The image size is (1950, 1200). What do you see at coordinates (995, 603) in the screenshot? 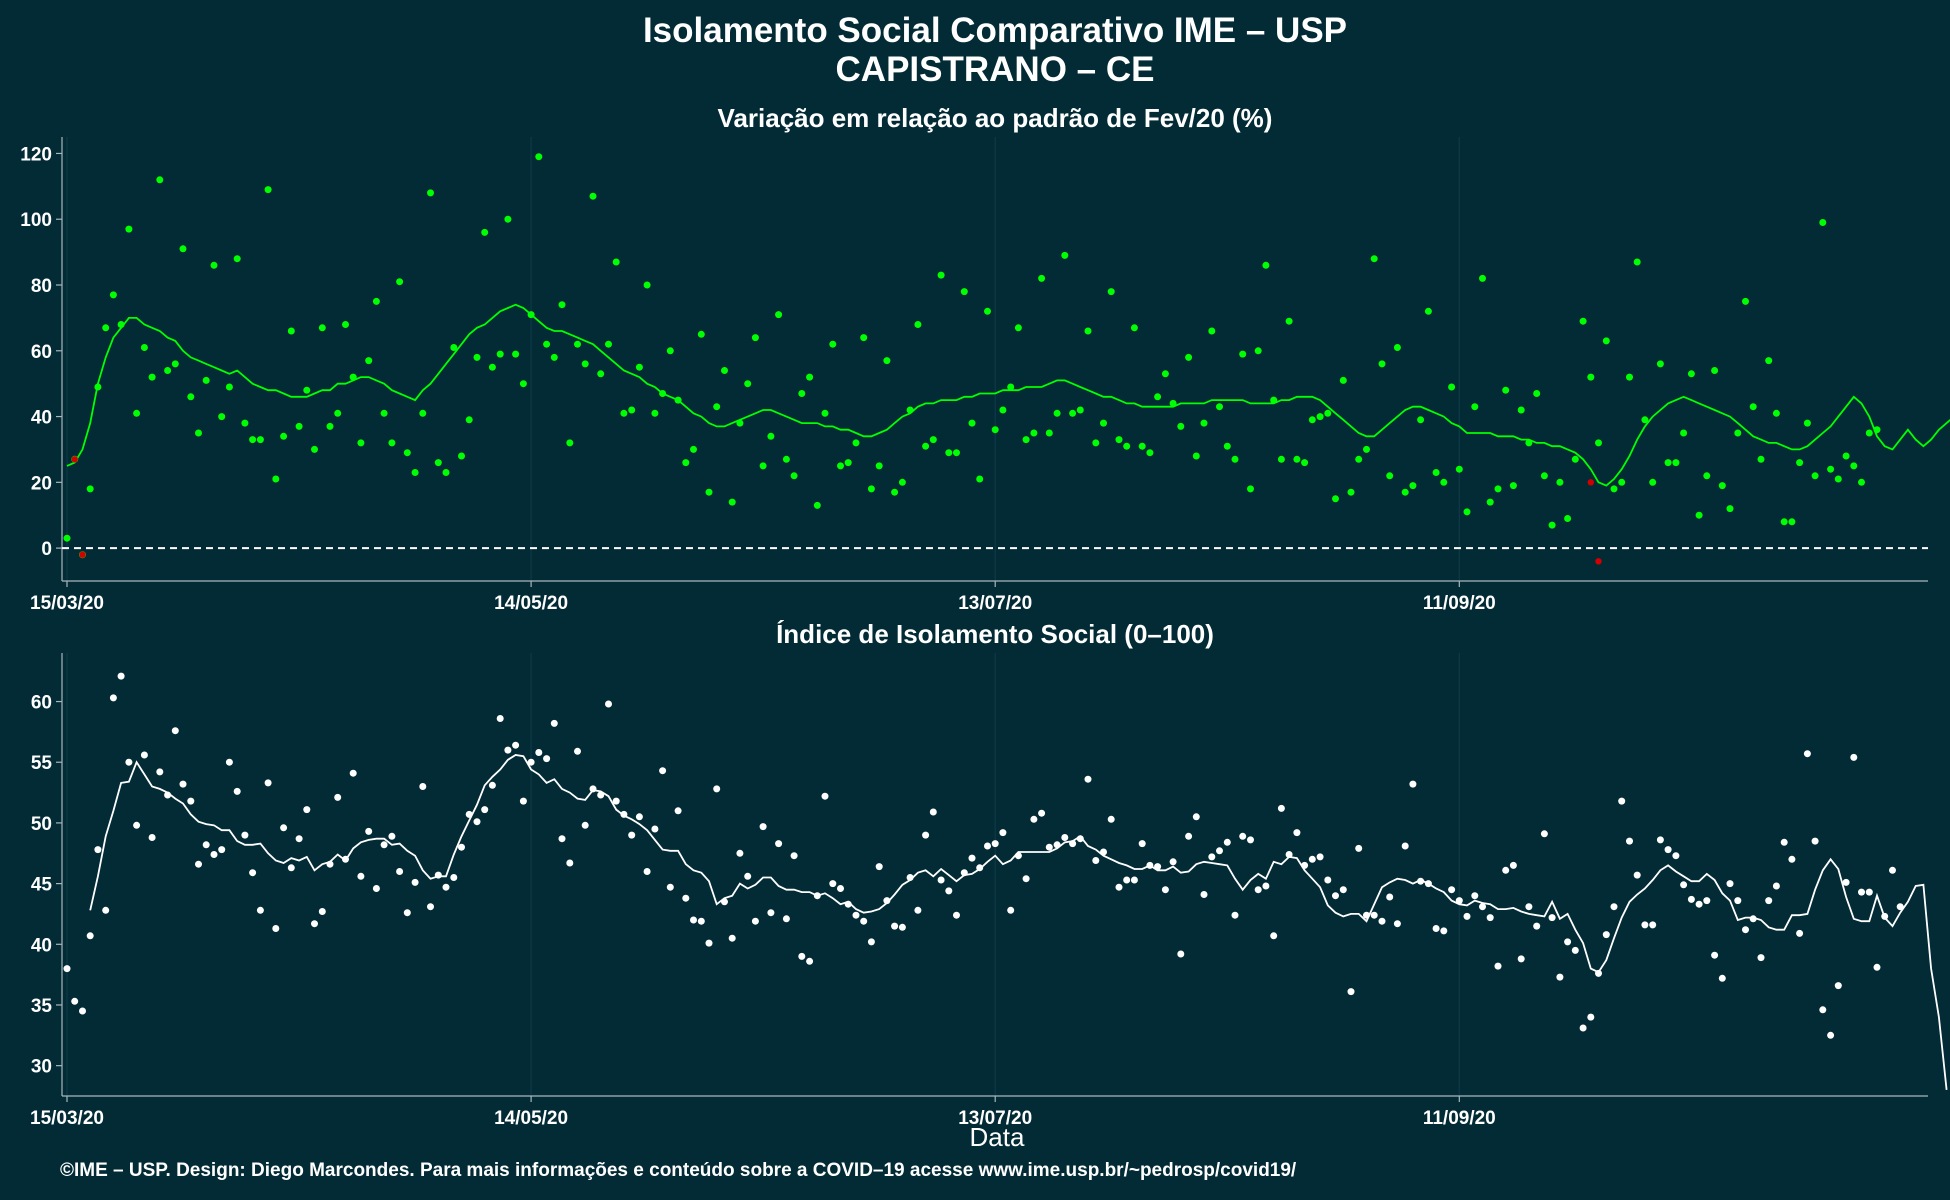
I see `x-tick-label: 13/07/20` at bounding box center [995, 603].